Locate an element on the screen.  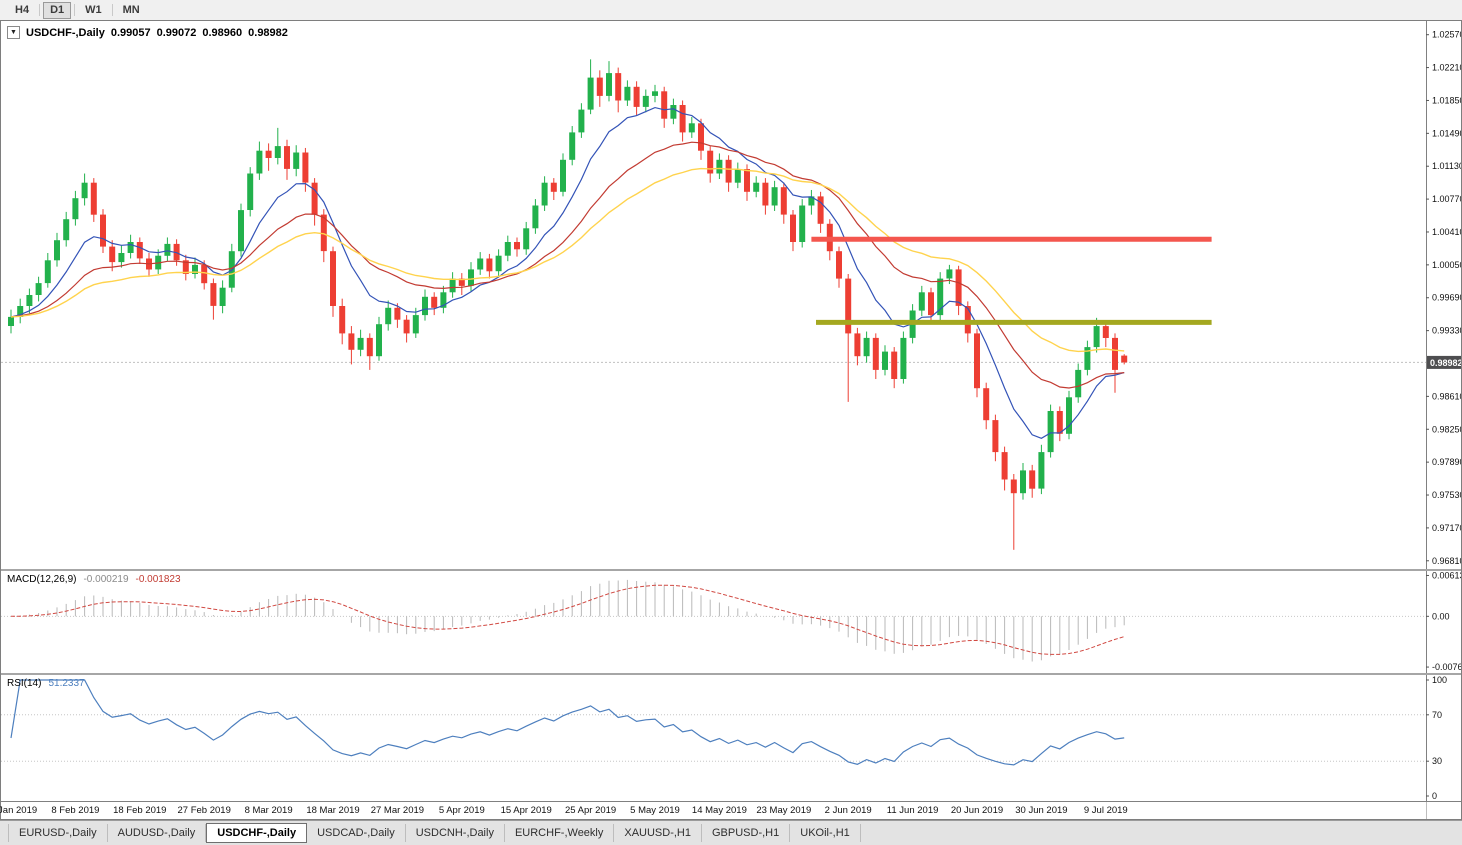
macd-signal-line is located at coordinates (567, 619).